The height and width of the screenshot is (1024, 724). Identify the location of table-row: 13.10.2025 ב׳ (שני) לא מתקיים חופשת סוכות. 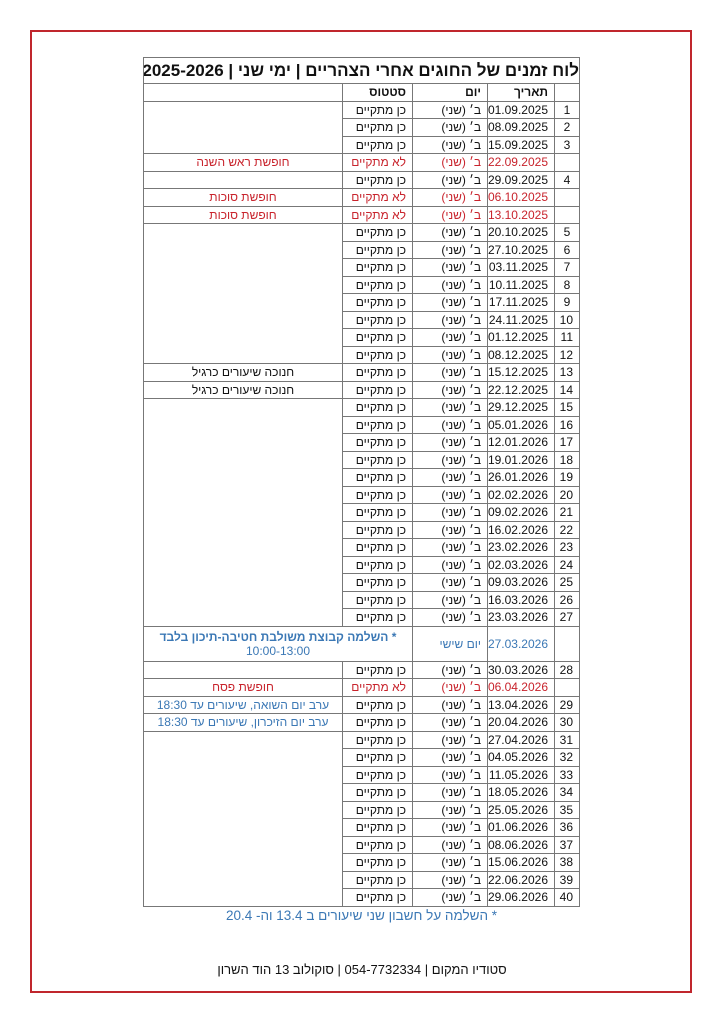
(361, 214).